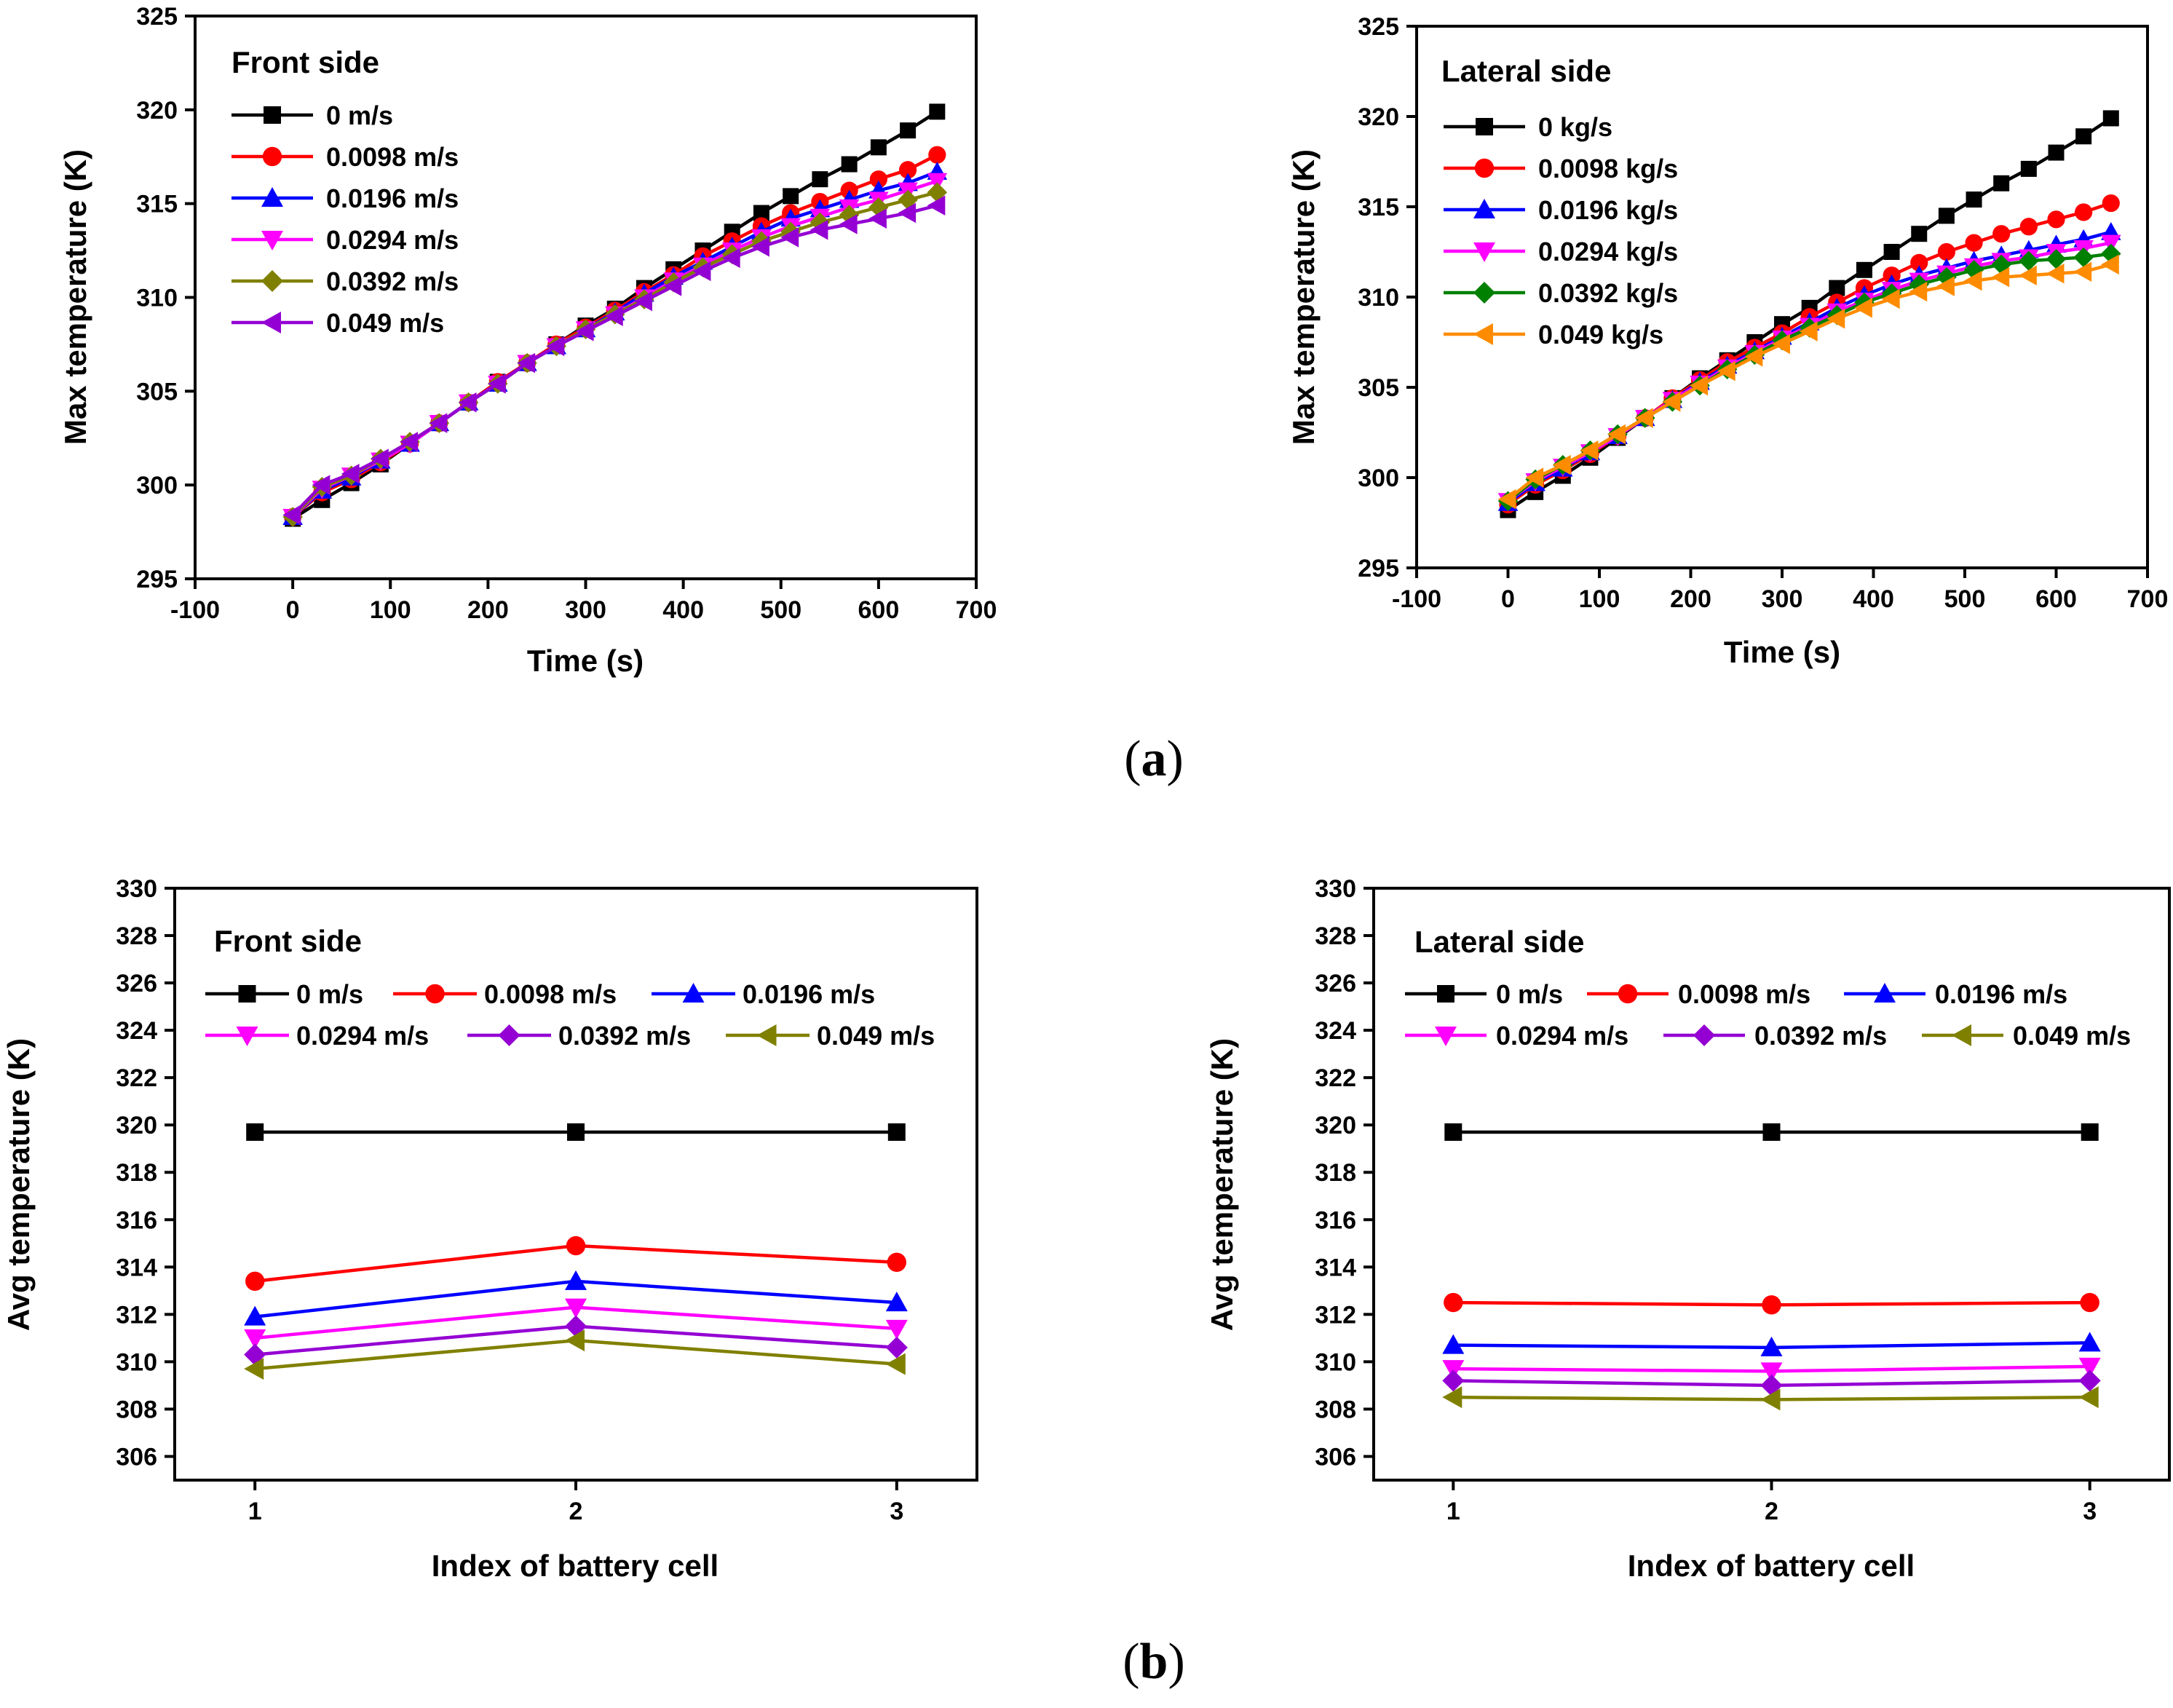 The image size is (2173, 1708). Describe the element at coordinates (1335, 984) in the screenshot. I see `y-tick-label: 326` at that location.